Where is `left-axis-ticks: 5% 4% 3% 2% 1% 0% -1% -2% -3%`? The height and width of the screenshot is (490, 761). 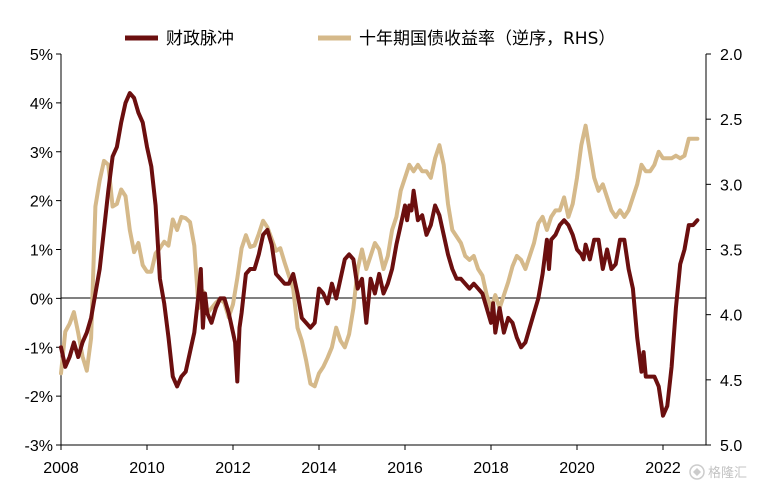 left-axis-ticks: 5% 4% 3% 2% 1% 0% -1% -2% -3% is located at coordinates (43, 251).